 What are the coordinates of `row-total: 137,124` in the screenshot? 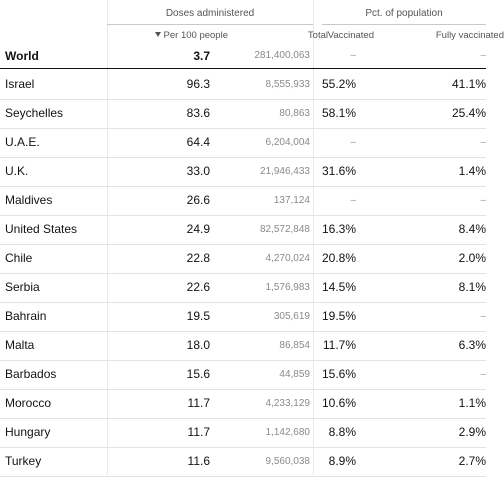 It's located at (291, 200).